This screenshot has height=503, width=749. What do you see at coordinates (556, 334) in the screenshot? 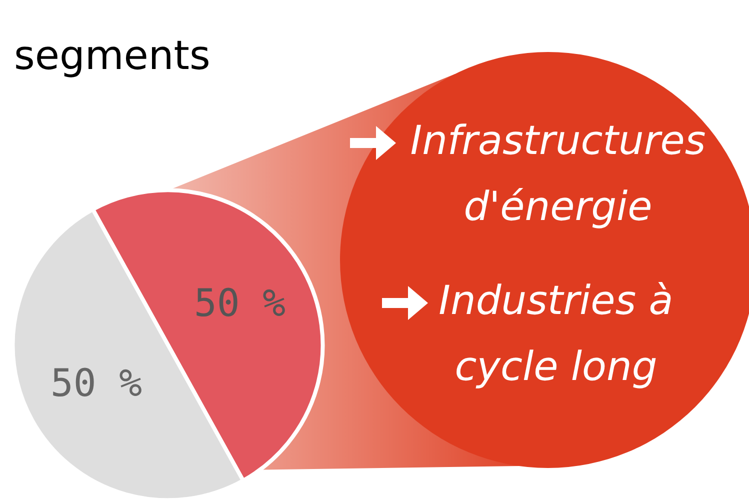
I see `text: Industries à cycle long` at bounding box center [556, 334].